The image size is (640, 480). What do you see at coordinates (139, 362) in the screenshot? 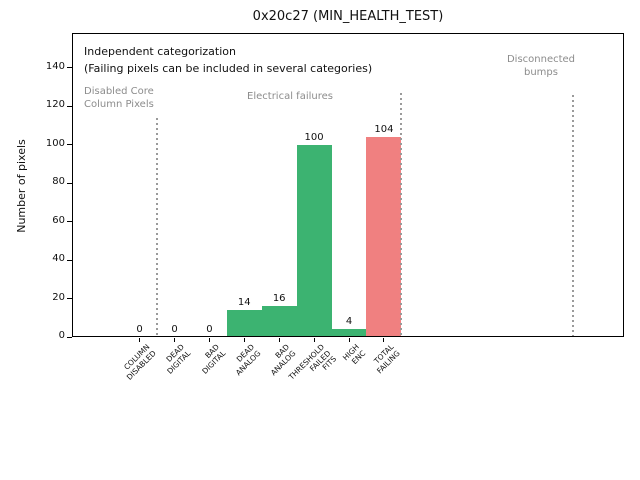
I see `x-tick-label-column-disabled: COLUMN DISABLED` at bounding box center [139, 362].